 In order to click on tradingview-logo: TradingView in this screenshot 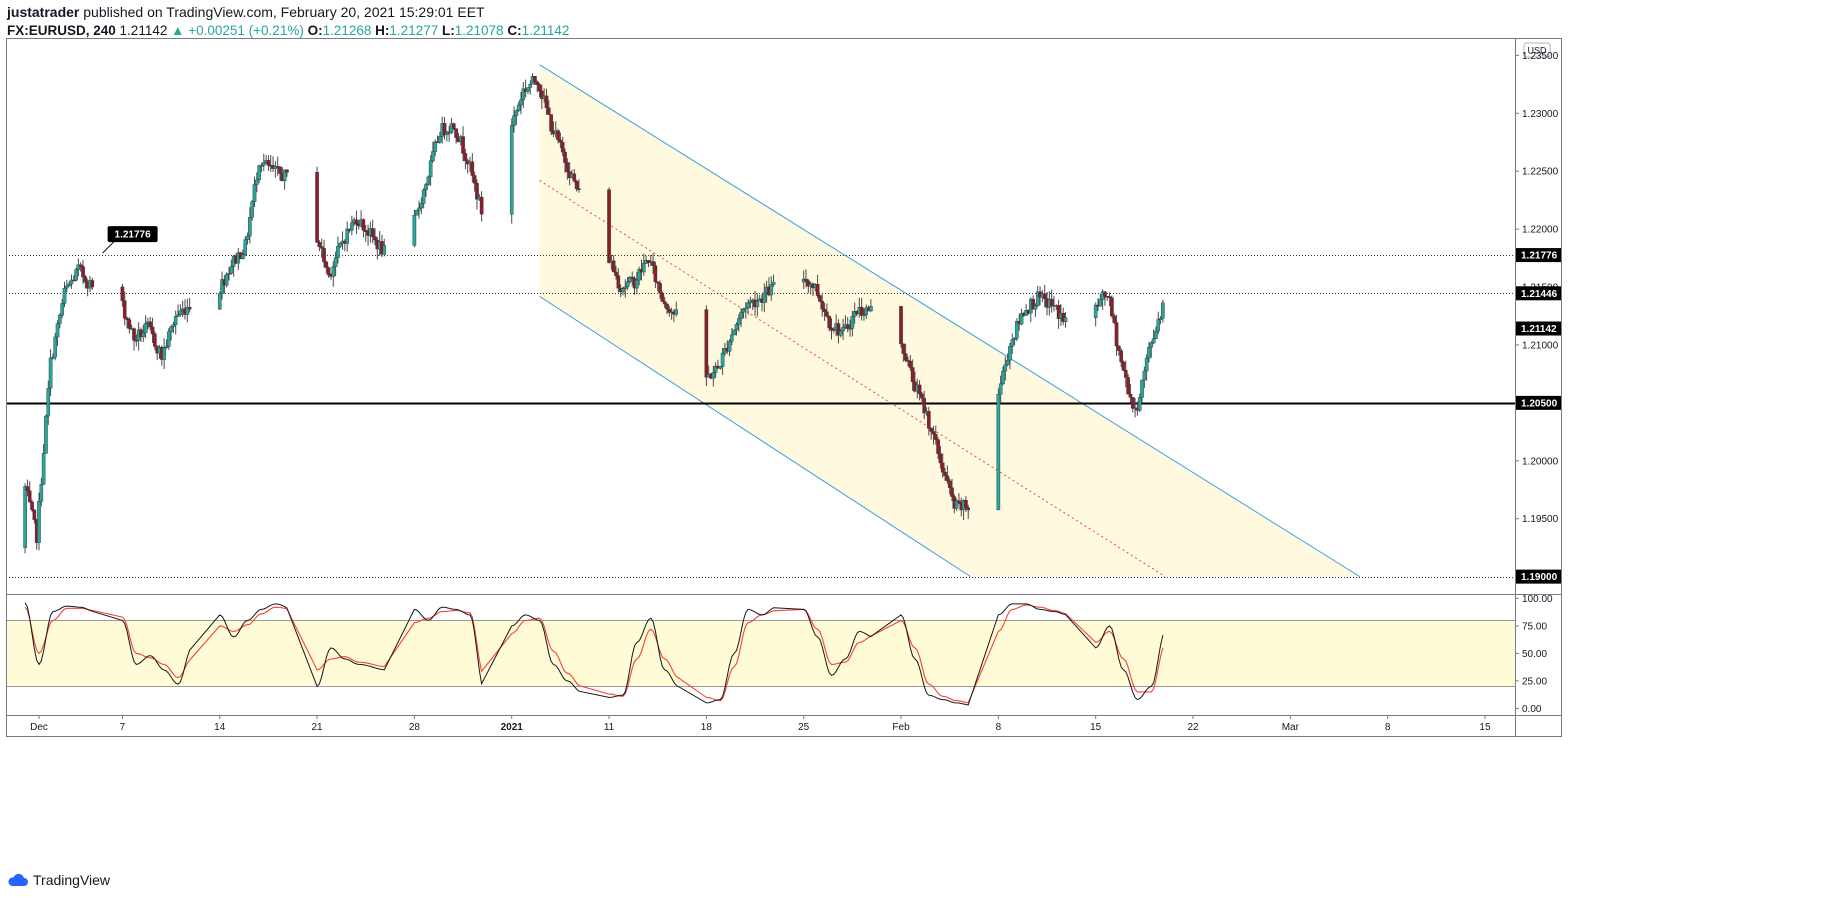, I will do `click(58, 880)`.